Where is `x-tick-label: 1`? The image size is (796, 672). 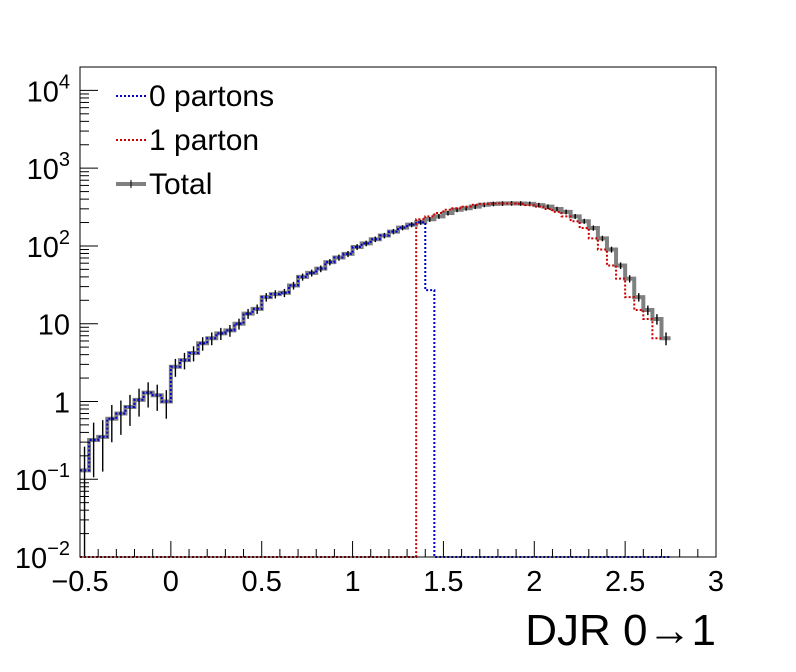
x-tick-label: 1 is located at coordinates (353, 582).